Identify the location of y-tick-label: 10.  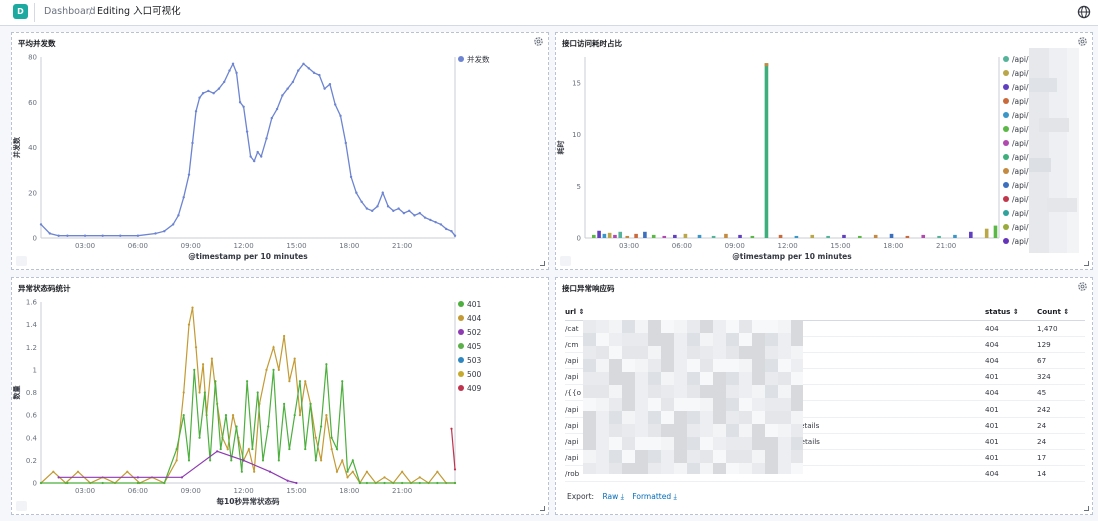
(576, 135).